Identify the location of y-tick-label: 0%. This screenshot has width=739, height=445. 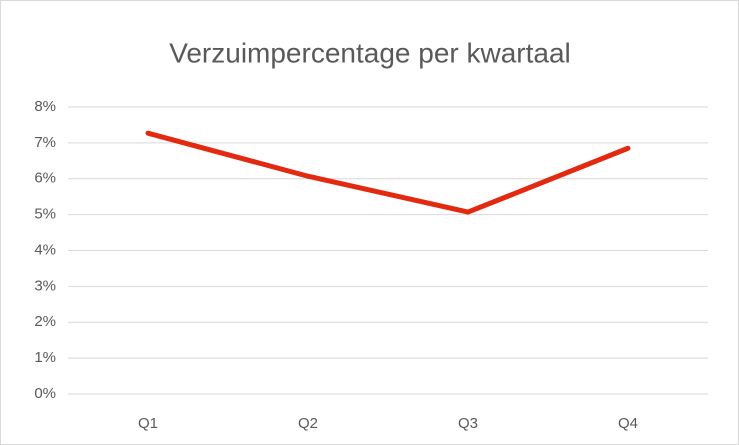
(45, 393).